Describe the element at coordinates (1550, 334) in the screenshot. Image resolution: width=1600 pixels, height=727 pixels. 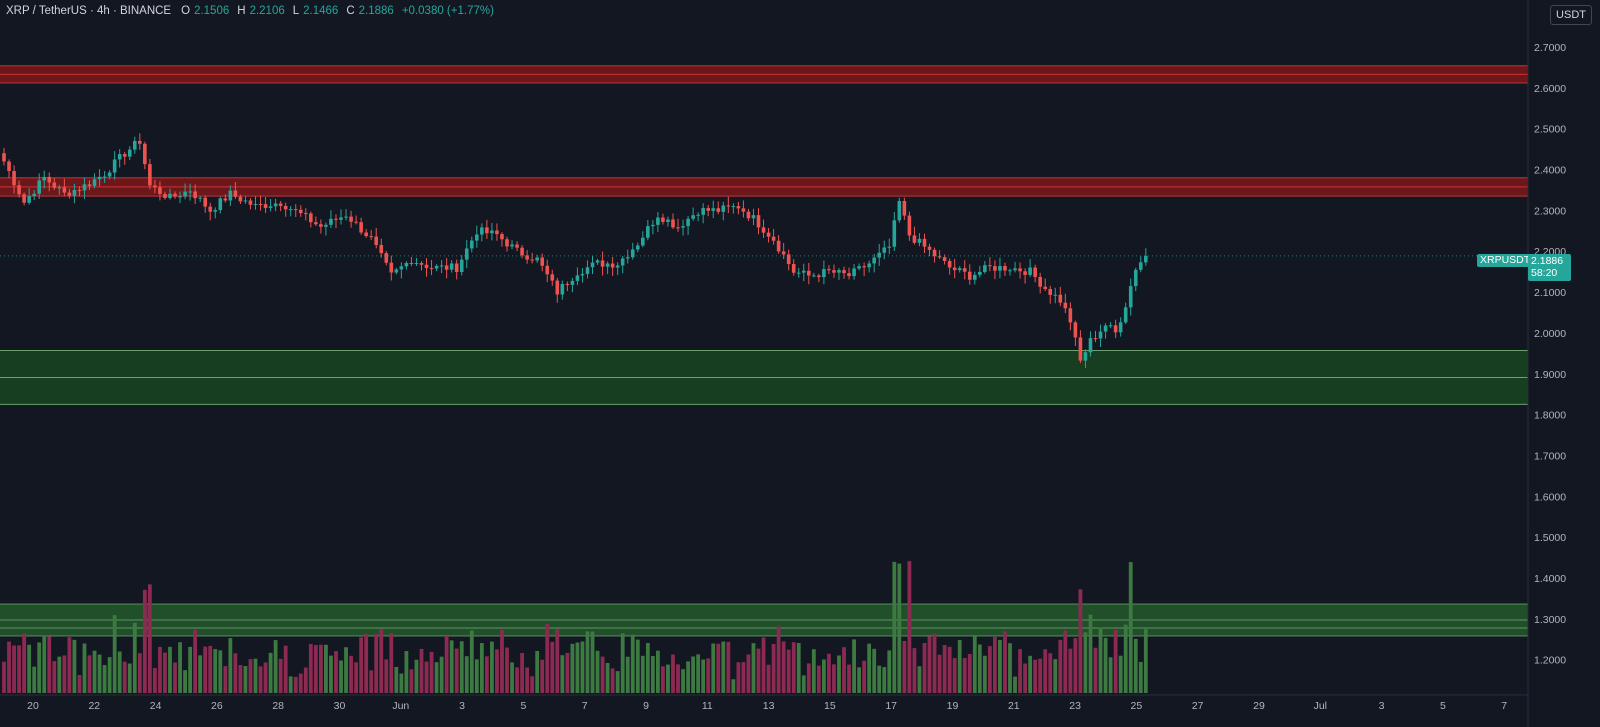
I see `y-tick-label: 2.0000` at that location.